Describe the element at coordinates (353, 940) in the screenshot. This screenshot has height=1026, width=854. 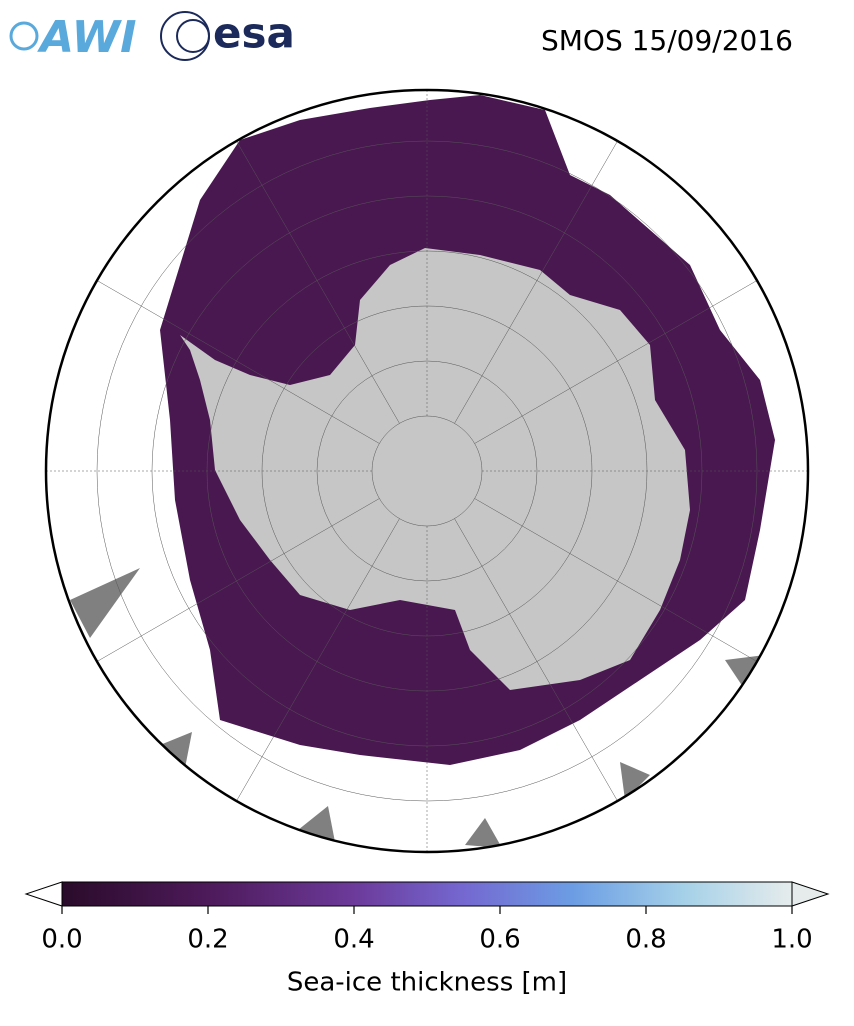
I see `colorbar-tick-label: 0.4` at that location.